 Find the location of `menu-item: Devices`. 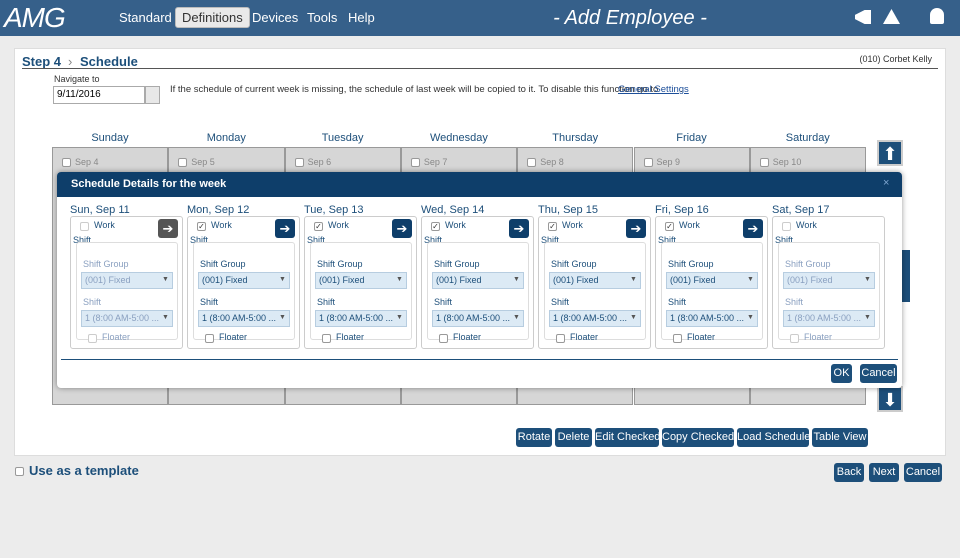

menu-item: Devices is located at coordinates (275, 17).